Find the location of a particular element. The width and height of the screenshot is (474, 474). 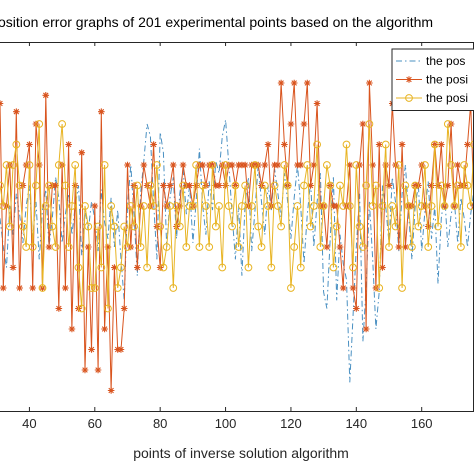

x-tick-label: 140 is located at coordinates (356, 423).